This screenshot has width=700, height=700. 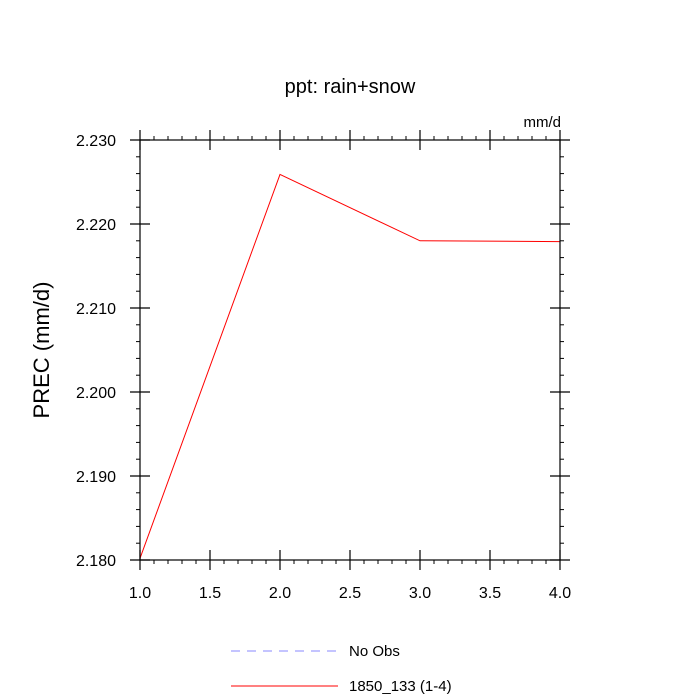 I want to click on y-tick-label: 2.210, so click(x=96, y=309).